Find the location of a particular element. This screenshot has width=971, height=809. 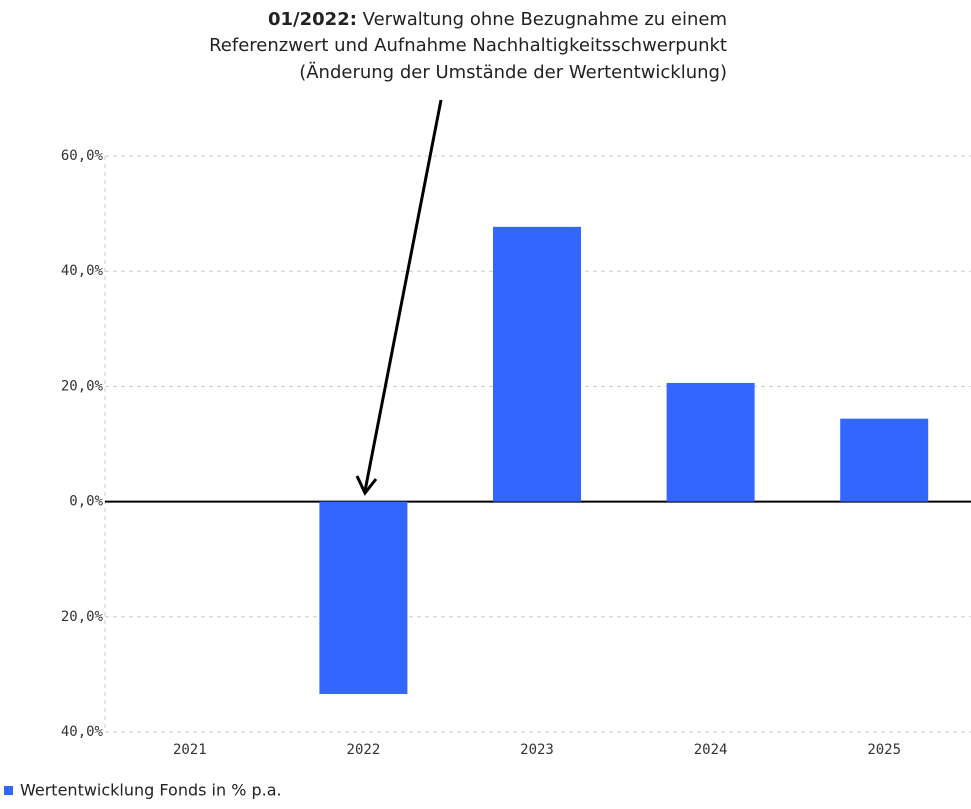

arrow-head is located at coordinates (366, 485).